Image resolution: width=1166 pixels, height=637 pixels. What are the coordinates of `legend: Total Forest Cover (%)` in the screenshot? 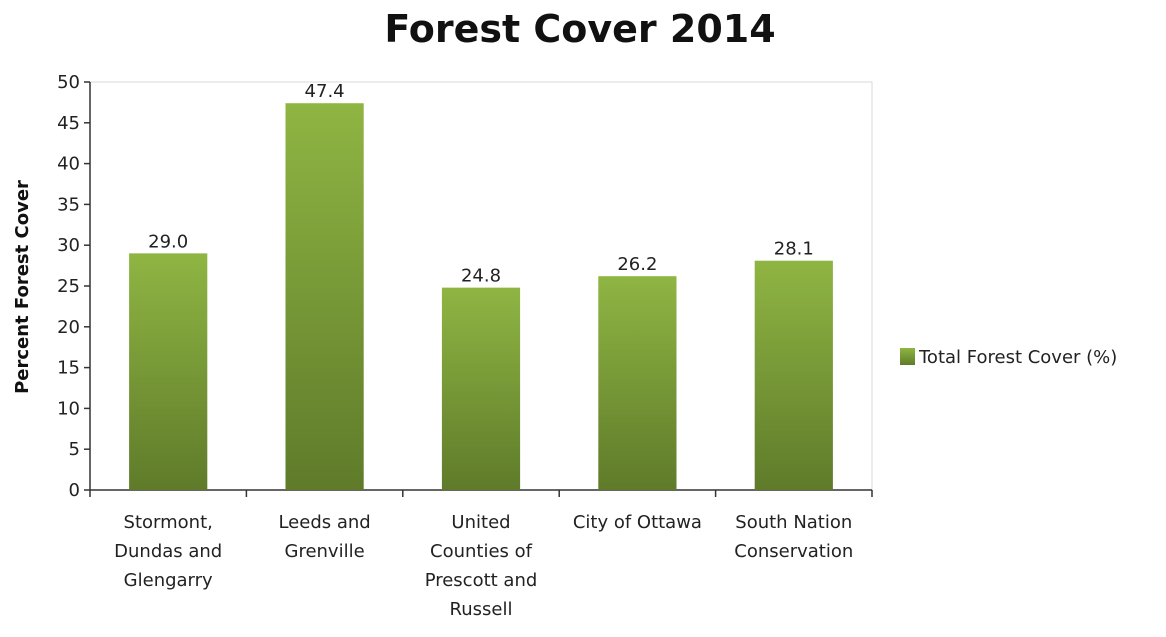 It's located at (1008, 357).